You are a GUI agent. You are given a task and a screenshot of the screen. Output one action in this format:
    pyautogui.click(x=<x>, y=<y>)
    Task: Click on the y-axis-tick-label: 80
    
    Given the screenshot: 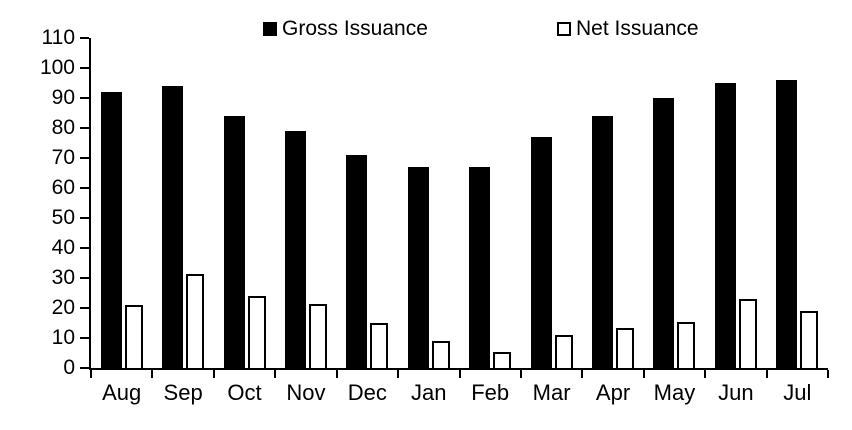 What is the action you would take?
    pyautogui.click(x=63, y=127)
    